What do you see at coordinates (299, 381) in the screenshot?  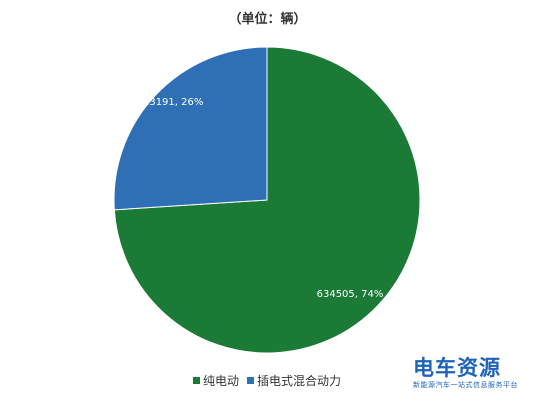 I see `legend-label-phev: 插电式混合动力` at bounding box center [299, 381].